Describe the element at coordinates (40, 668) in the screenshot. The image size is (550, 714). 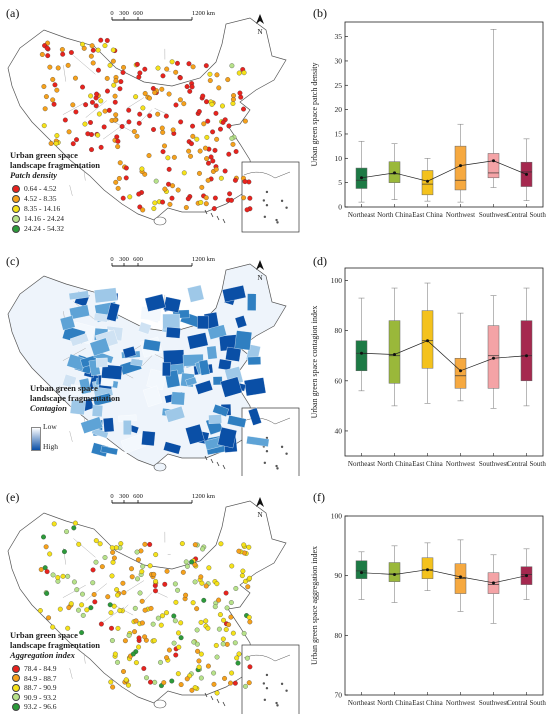
I see `legend-label: 78.4 - 84.9` at that location.